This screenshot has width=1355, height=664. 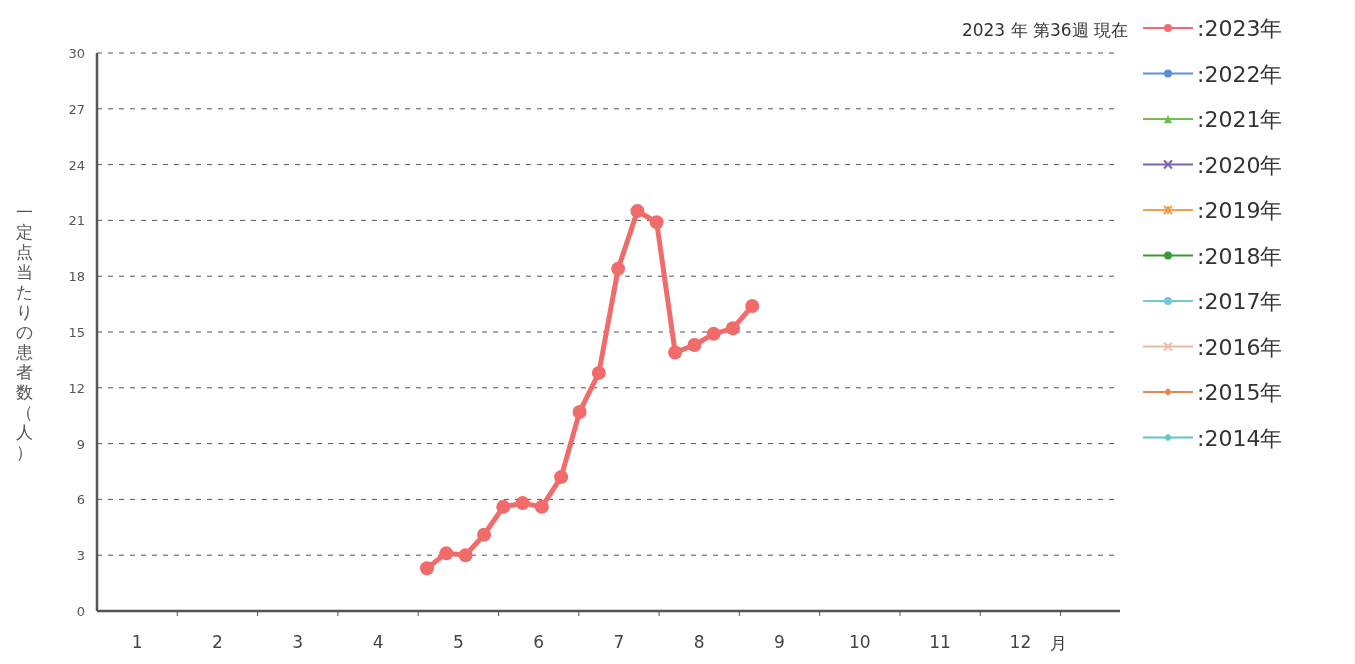 I want to click on x-tick-label: 7, so click(x=619, y=642).